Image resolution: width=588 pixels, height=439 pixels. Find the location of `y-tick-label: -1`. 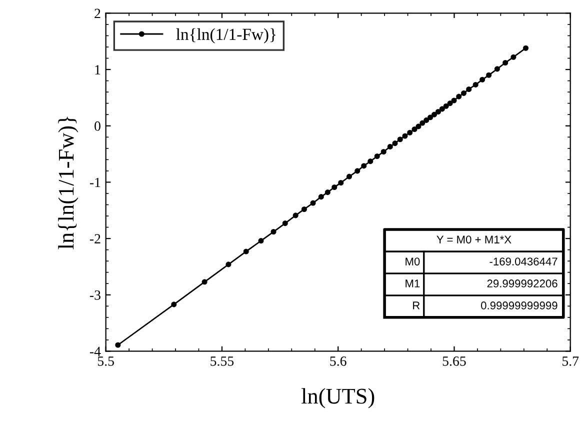

y-tick-label: -1 is located at coordinates (95, 183).